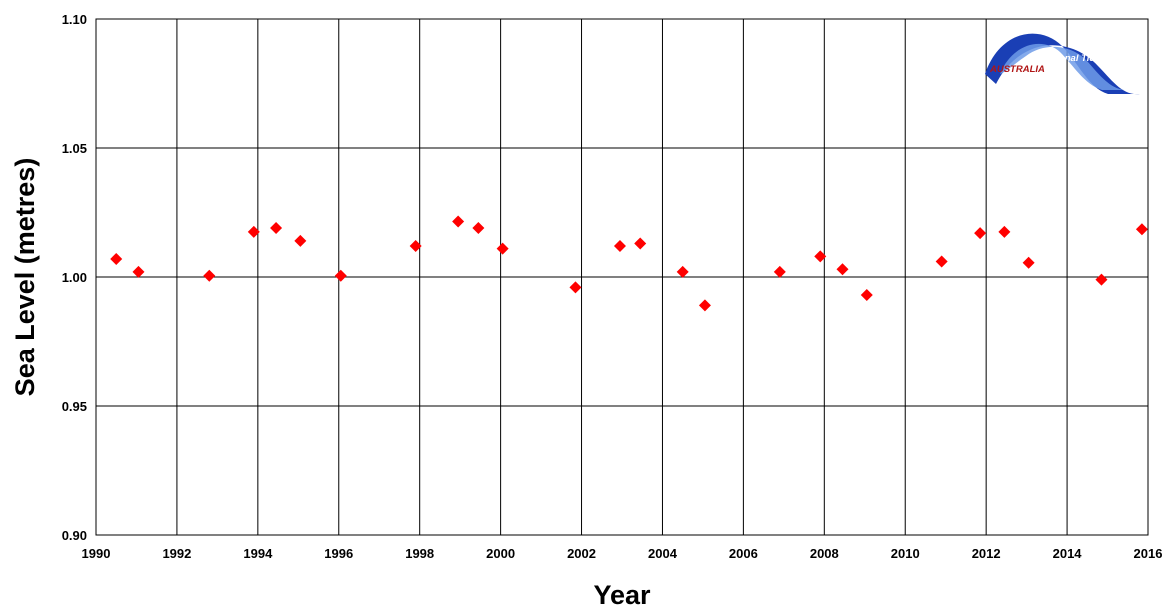 The height and width of the screenshot is (612, 1174). I want to click on logo-text-national-tidal-facility: National Tidal Facility, so click(1090, 58).